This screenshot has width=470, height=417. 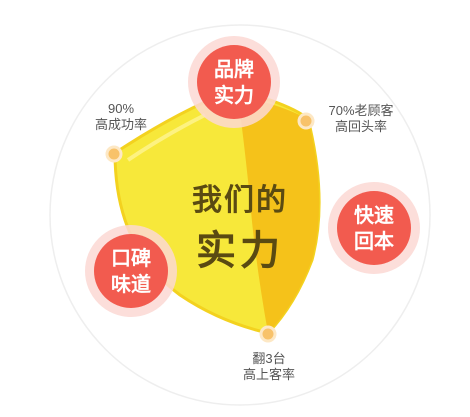 What do you see at coordinates (306, 121) in the screenshot?
I see `dot-right` at bounding box center [306, 121].